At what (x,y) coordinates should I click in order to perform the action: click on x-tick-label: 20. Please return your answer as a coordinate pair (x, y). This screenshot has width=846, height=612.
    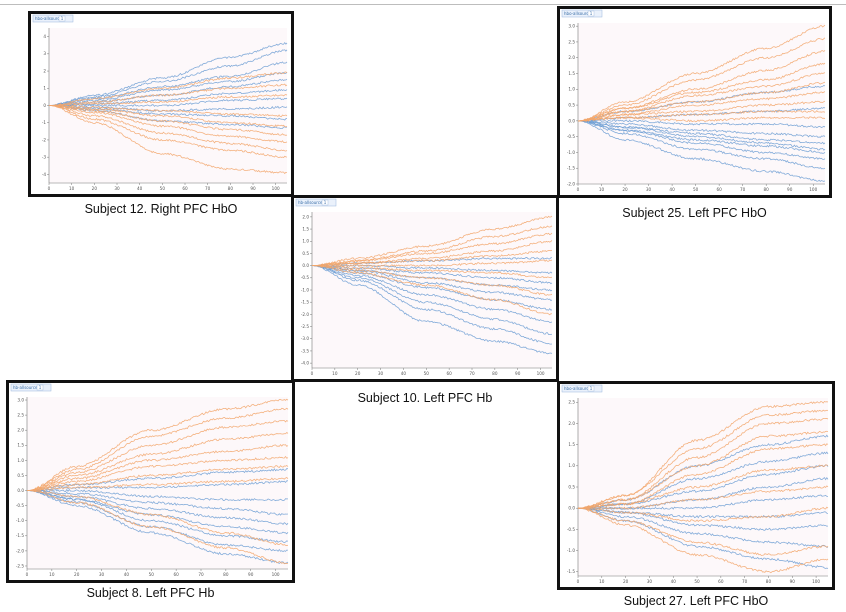
    Looking at the image, I should click on (77, 574).